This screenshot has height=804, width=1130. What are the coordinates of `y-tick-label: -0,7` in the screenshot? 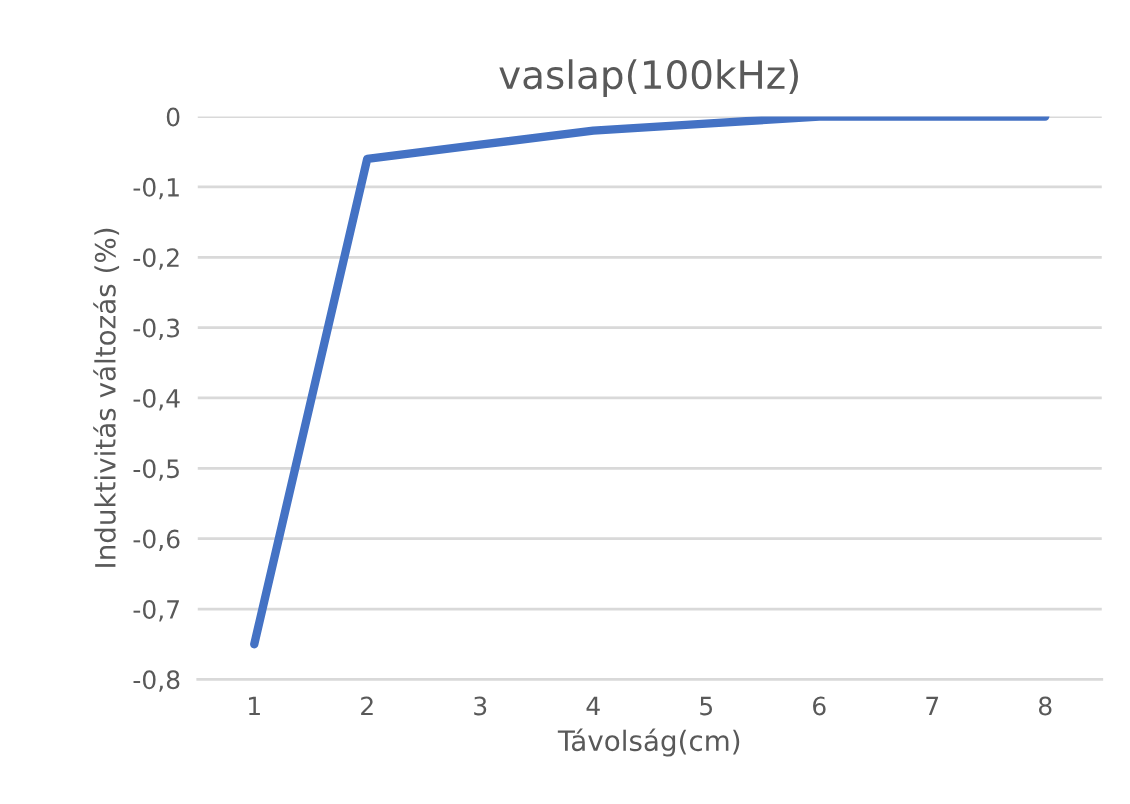 It's located at (156, 610).